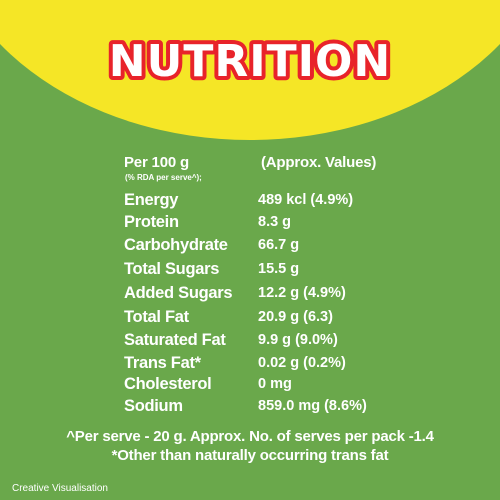 The height and width of the screenshot is (500, 500). Describe the element at coordinates (162, 363) in the screenshot. I see `nutrient-name: Trans Fat*` at that location.